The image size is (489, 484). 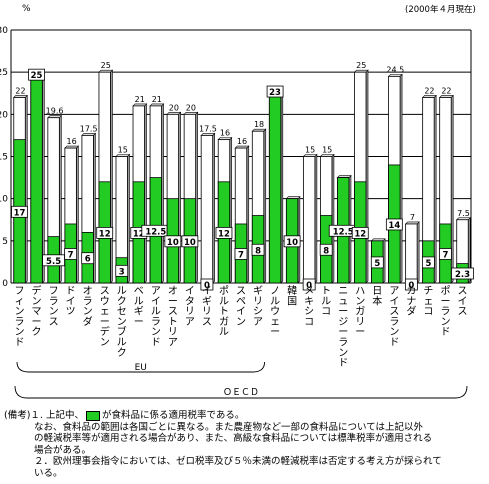 What do you see at coordinates (343, 327) in the screenshot?
I see `category-label: ニュージーランド` at bounding box center [343, 327].